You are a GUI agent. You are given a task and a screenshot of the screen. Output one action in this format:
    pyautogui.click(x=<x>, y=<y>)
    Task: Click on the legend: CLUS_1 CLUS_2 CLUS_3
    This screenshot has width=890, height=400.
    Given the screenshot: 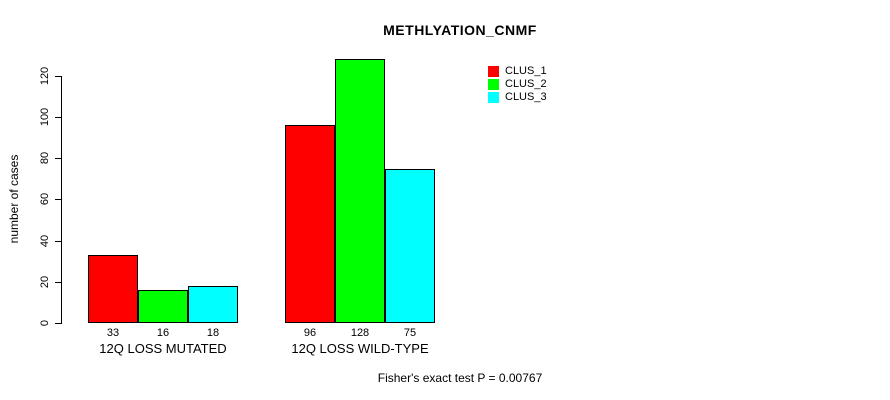 What is the action you would take?
    pyautogui.click(x=517, y=84)
    